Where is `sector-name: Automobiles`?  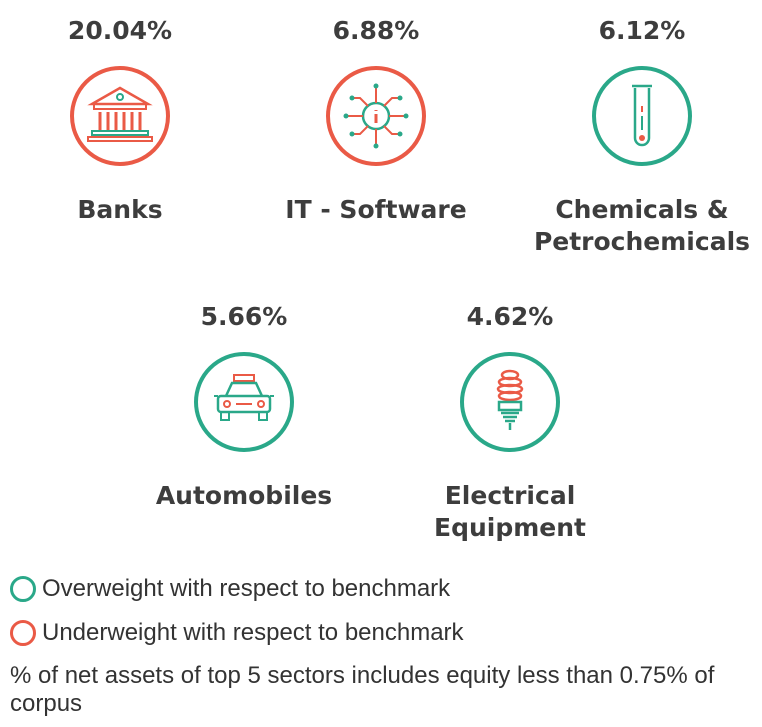
sector-name: Automobiles is located at coordinates (244, 495).